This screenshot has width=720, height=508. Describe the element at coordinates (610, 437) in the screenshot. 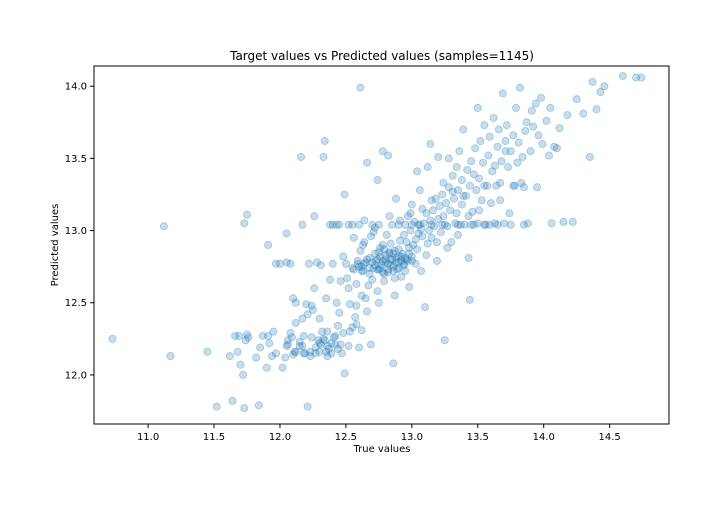

I see `x-tick-label: 14.5` at that location.